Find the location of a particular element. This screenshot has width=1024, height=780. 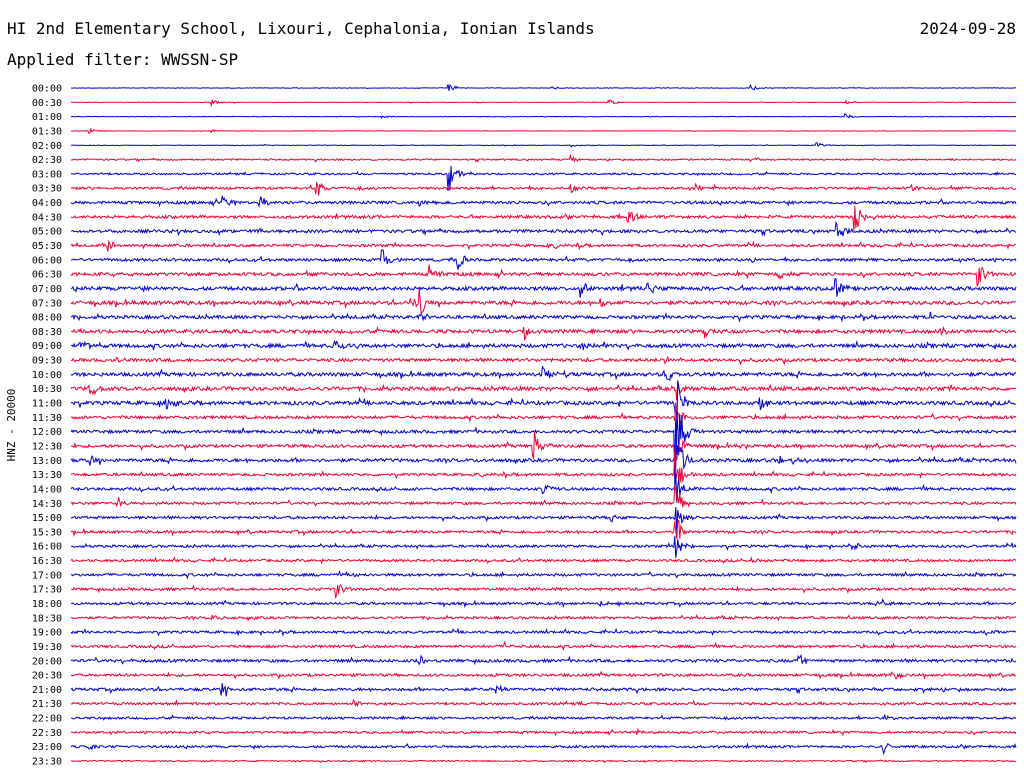

time-tick-label: 12:30 is located at coordinates (47, 446).